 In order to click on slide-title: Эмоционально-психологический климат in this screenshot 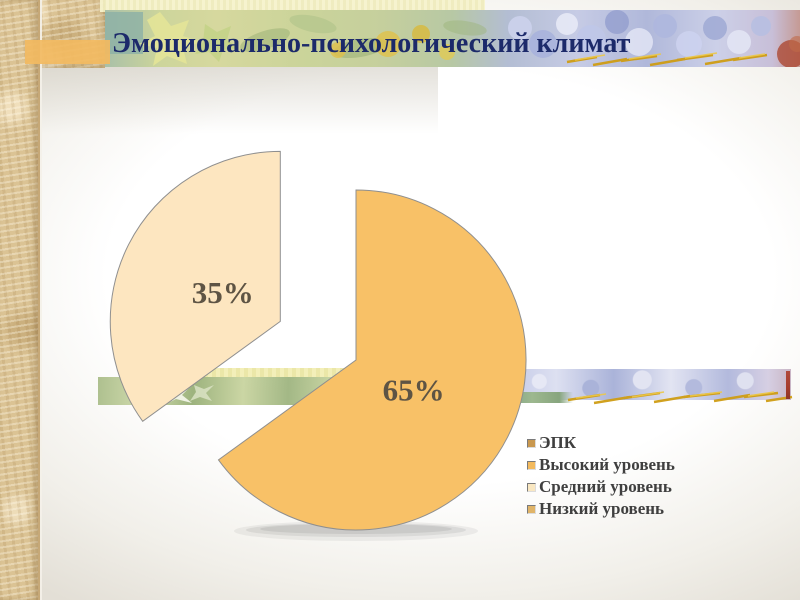, I will do `click(371, 43)`.